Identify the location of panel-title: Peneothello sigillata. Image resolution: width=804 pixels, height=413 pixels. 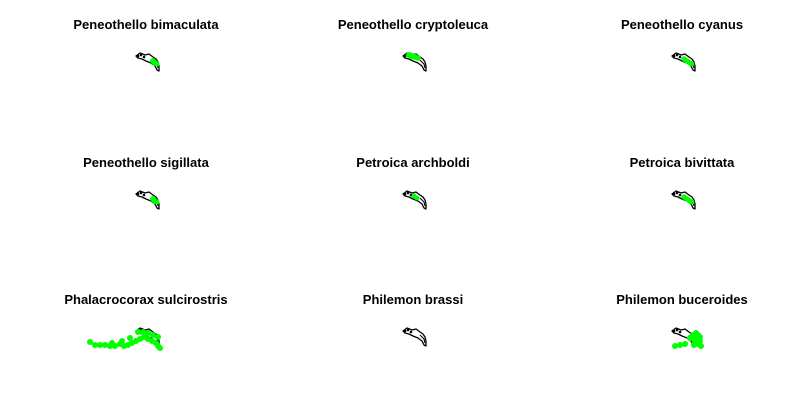
(146, 162).